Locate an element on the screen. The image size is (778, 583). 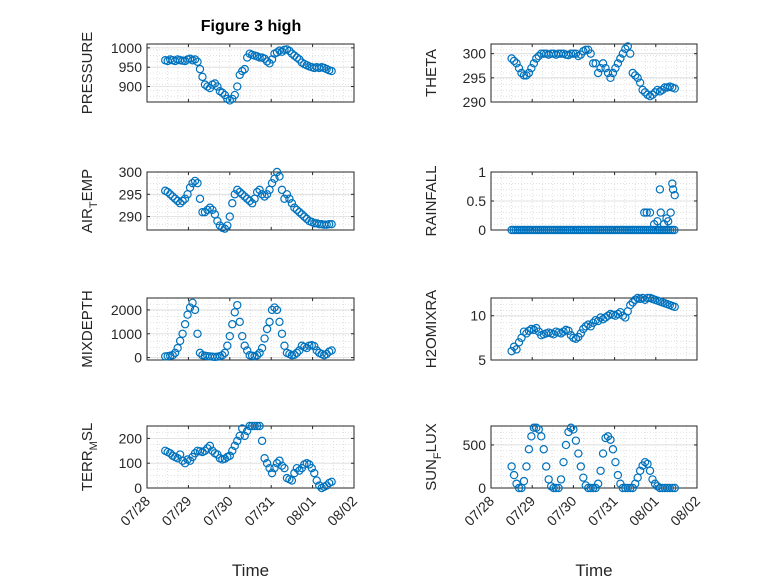
x-axis-label: Time is located at coordinates (250, 570).